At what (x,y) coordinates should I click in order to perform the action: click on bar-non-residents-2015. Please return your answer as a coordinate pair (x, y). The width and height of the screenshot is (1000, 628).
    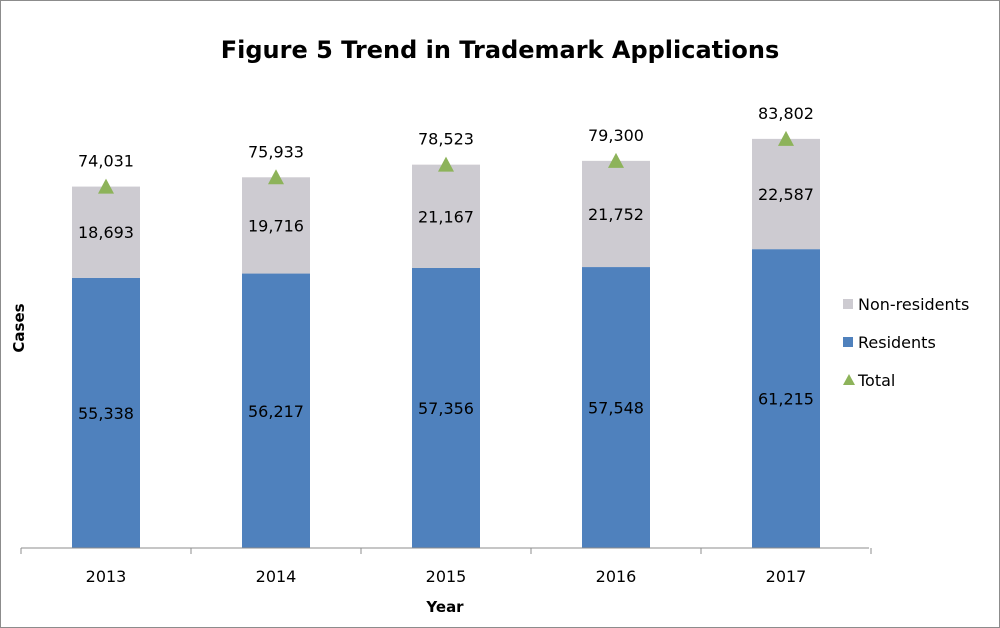
    Looking at the image, I should click on (446, 216).